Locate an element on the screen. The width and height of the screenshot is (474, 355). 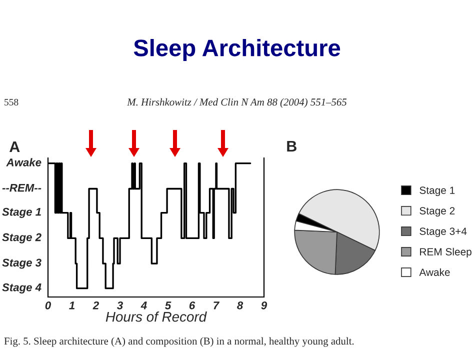
text: --REM-- is located at coordinates (22, 188).